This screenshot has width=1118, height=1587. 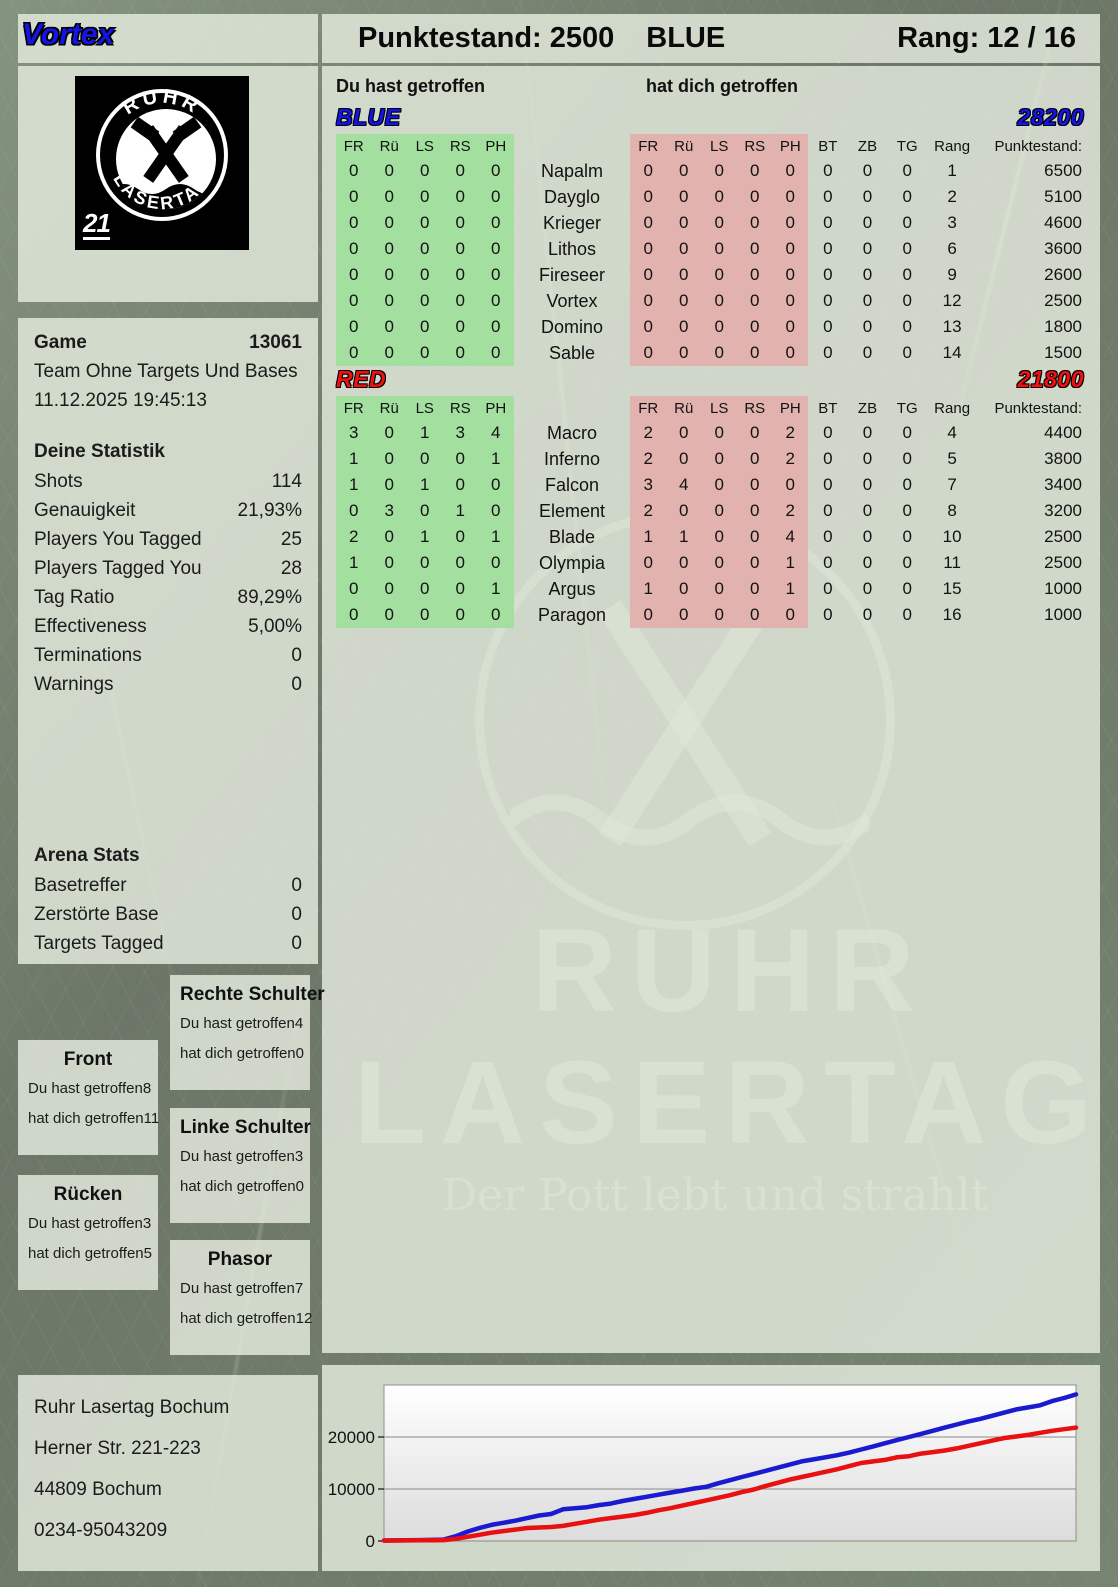 I want to click on stat-value: 0, so click(x=296, y=655).